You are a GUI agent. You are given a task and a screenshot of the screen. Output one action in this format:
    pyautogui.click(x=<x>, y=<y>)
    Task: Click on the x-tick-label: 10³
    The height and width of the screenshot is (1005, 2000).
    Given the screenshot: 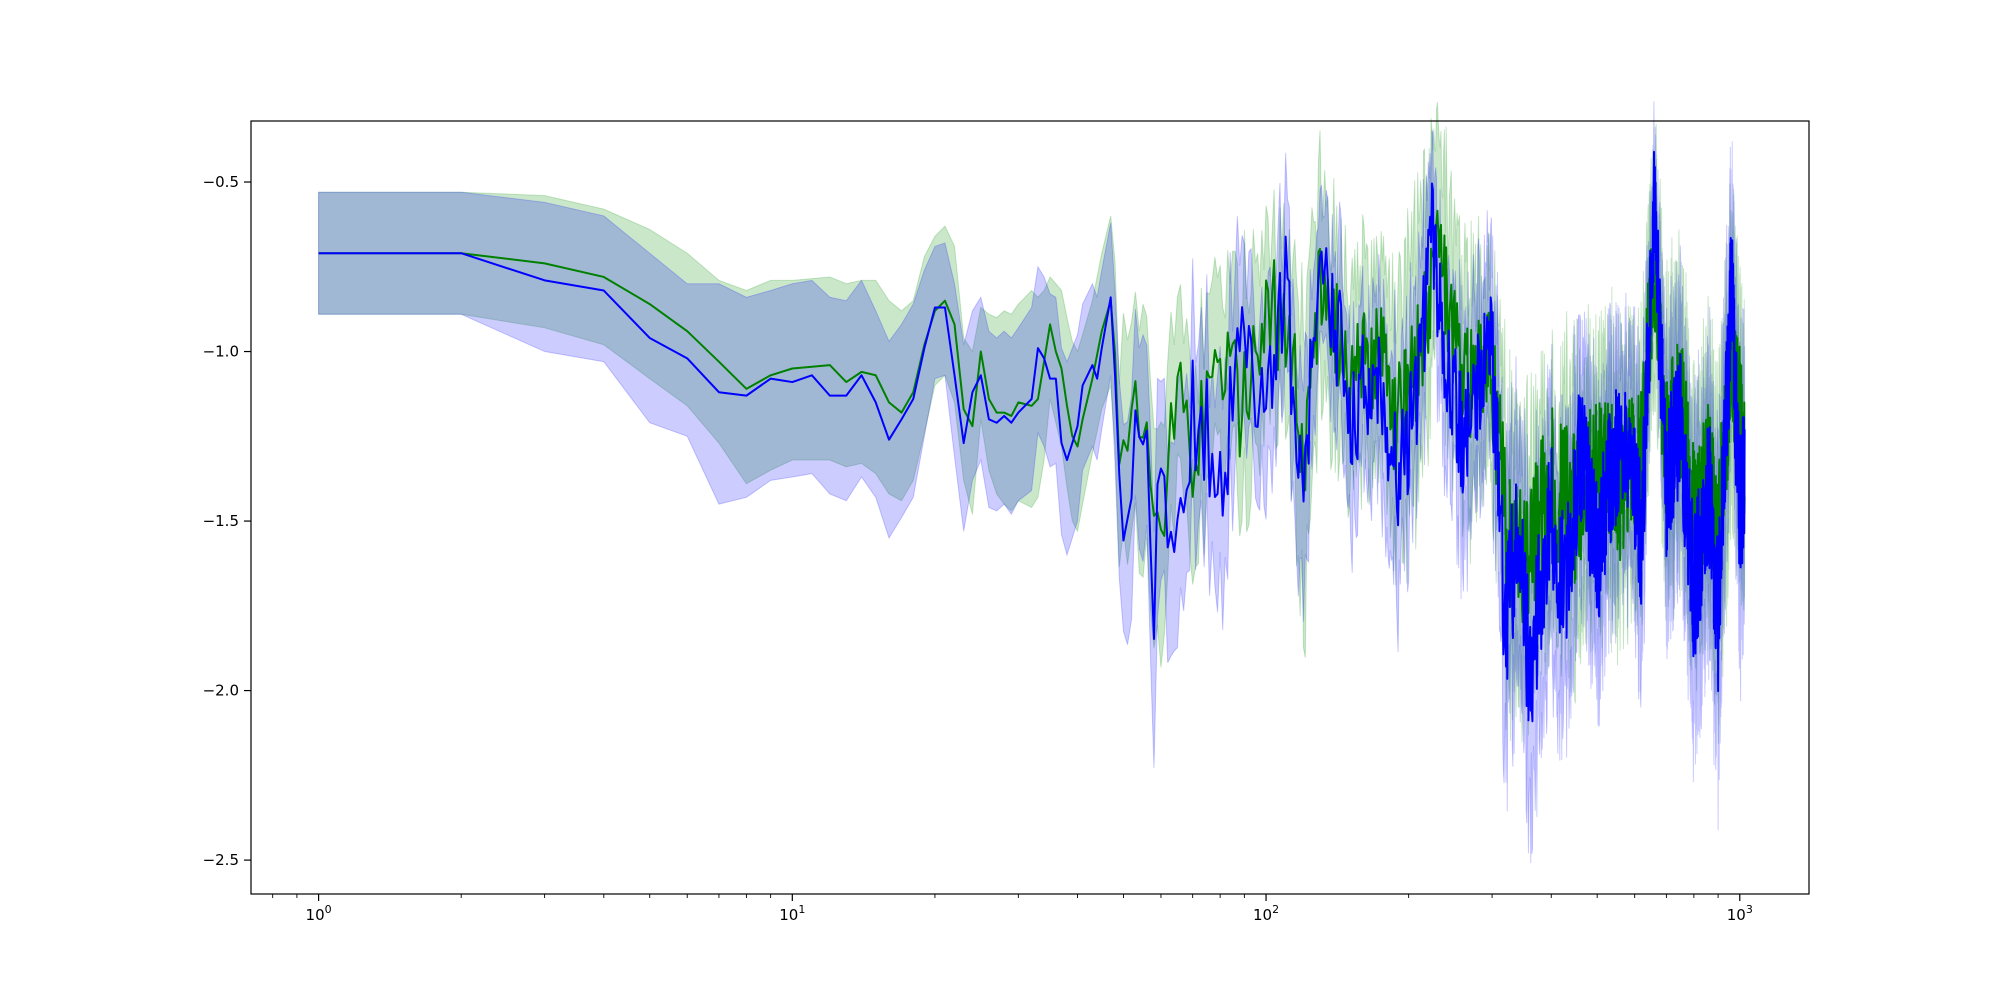 What is the action you would take?
    pyautogui.click(x=1740, y=913)
    